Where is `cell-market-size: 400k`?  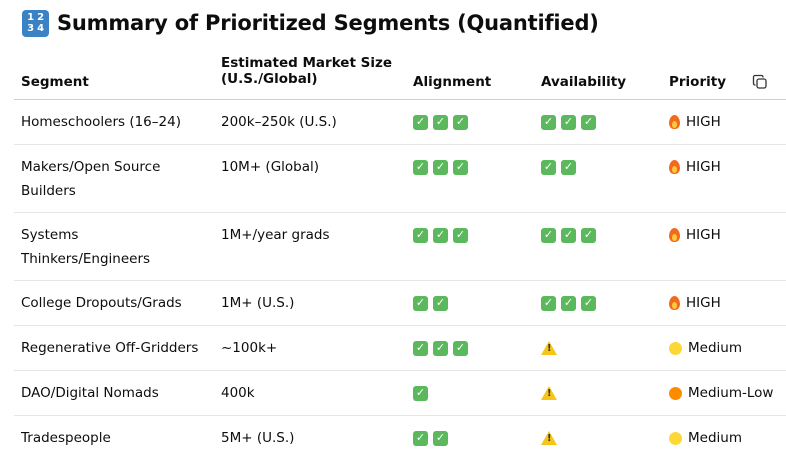
cell-market-size: 400k is located at coordinates (238, 393).